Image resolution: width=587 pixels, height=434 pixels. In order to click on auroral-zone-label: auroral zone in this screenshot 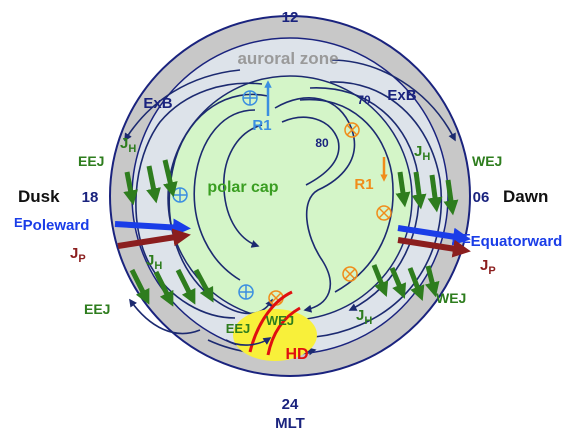, I will do `click(287, 58)`.